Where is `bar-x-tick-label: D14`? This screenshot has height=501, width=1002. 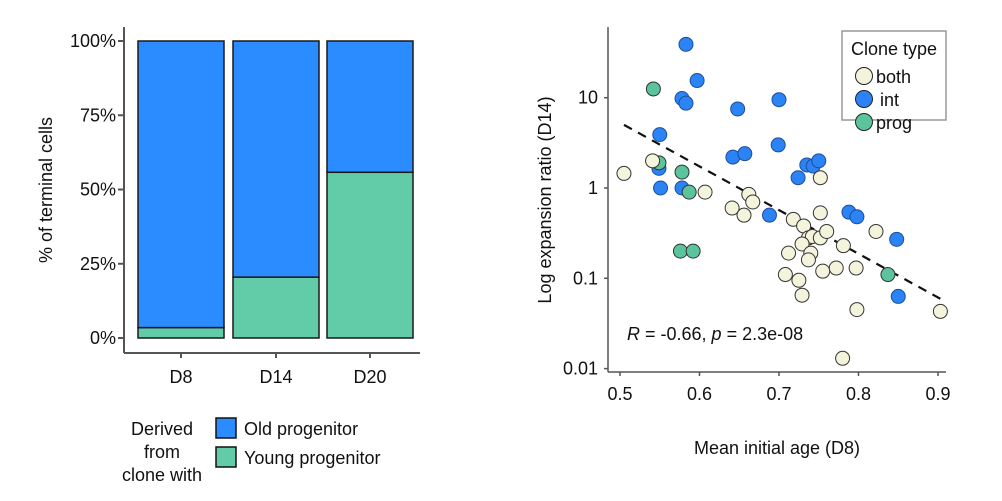 bar-x-tick-label: D14 is located at coordinates (275, 377).